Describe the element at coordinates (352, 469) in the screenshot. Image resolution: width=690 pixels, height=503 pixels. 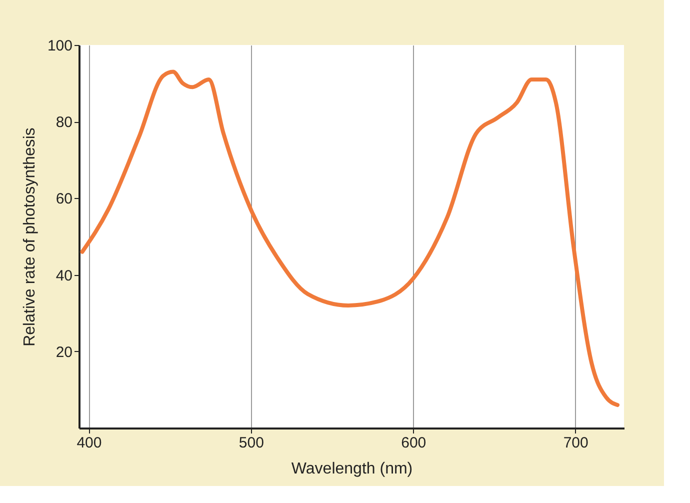
I see `x-axis-title: Wavelength (nm)` at that location.